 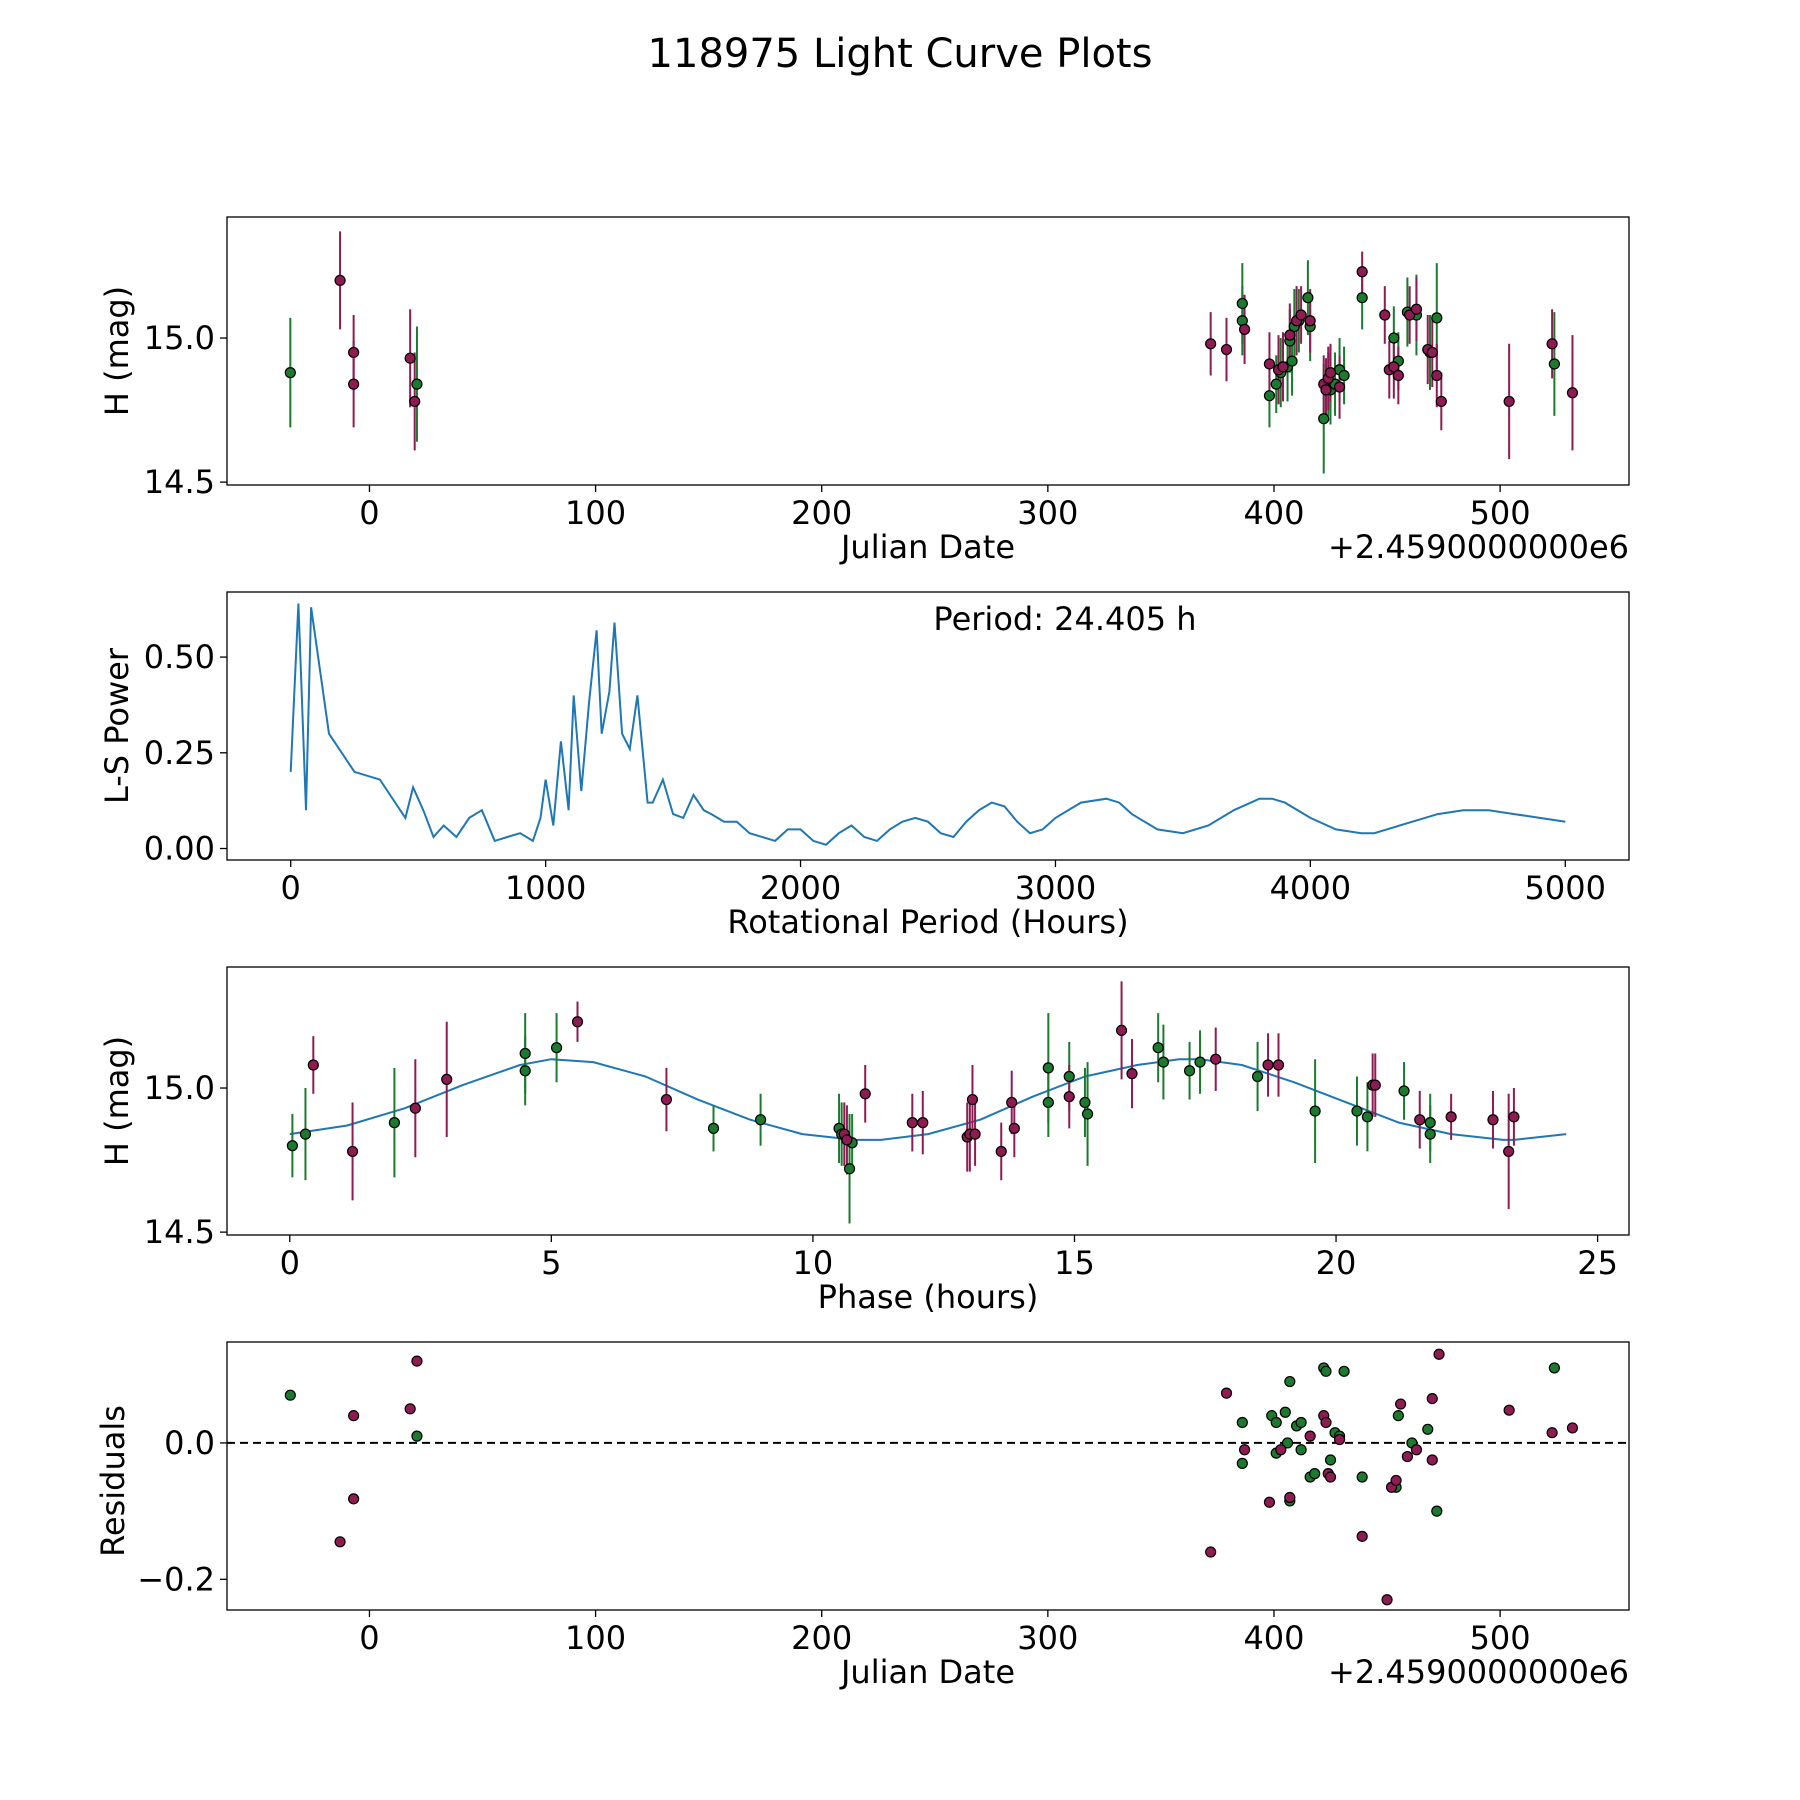 I want to click on lightcurve-xlabel: Julian Date, so click(x=927, y=547).